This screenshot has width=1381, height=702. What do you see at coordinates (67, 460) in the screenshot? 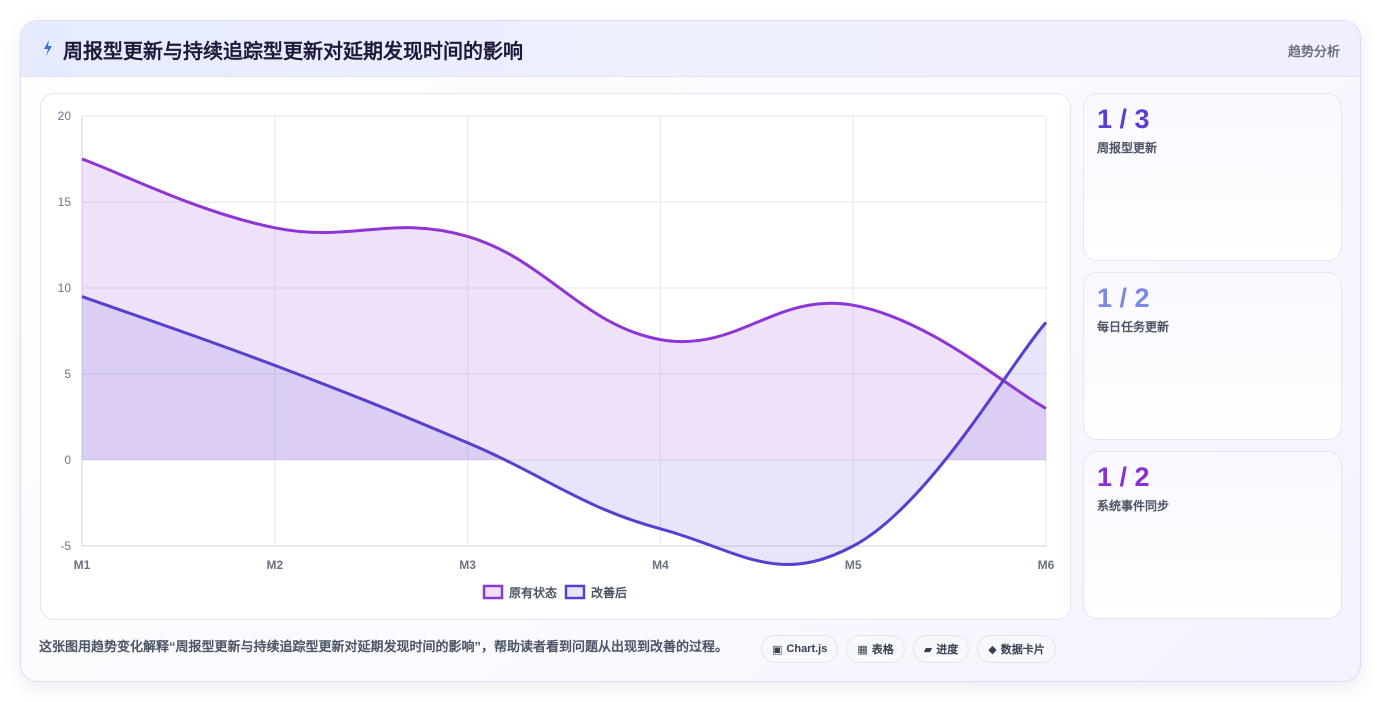
I see `y-tick-label: 0` at bounding box center [67, 460].